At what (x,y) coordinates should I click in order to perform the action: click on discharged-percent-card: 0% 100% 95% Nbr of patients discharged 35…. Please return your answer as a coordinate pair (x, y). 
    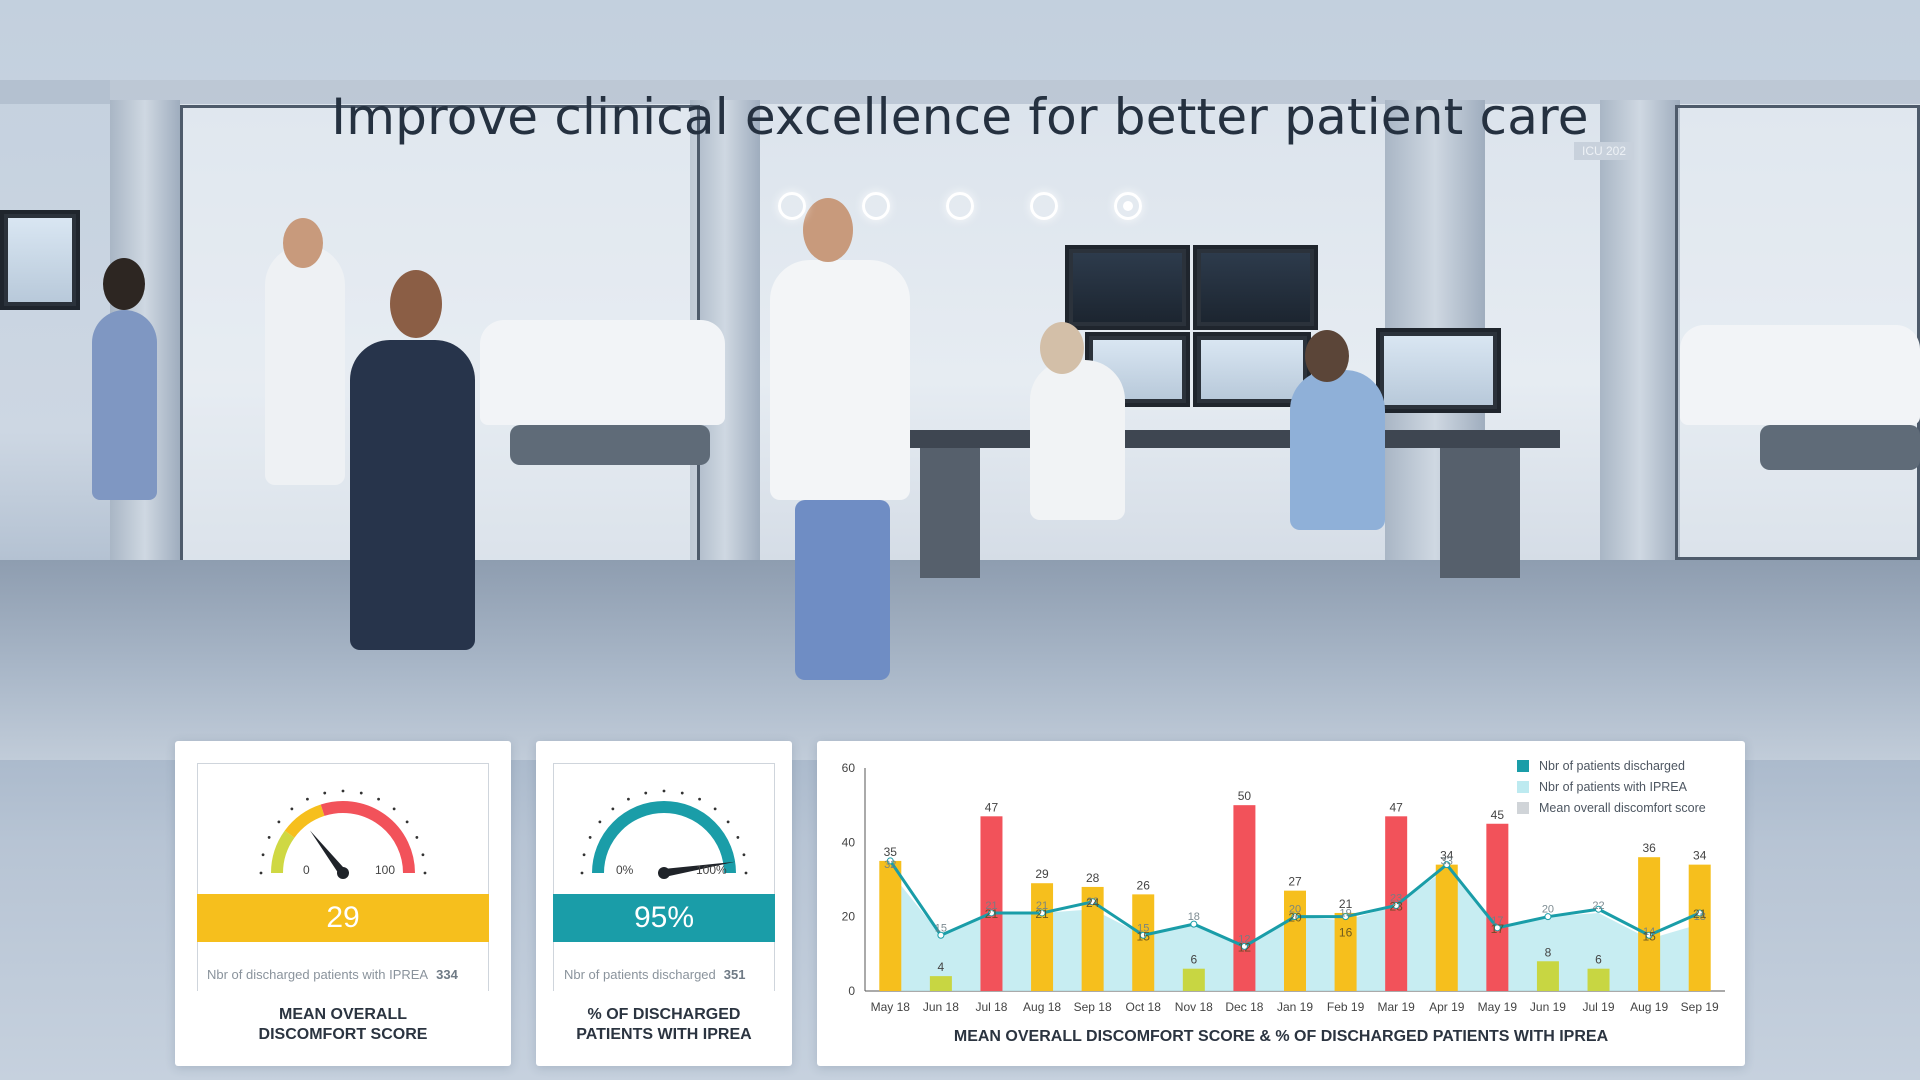
    Looking at the image, I should click on (664, 903).